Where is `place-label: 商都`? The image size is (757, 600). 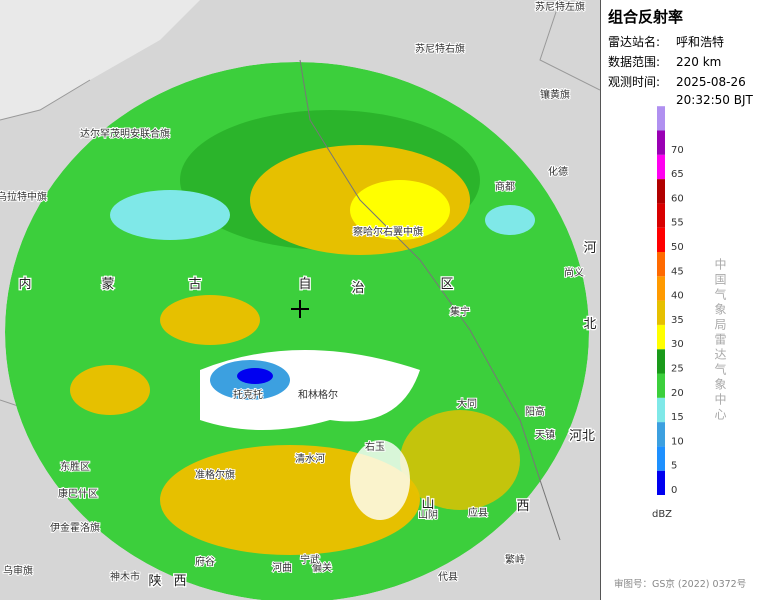 place-label: 商都 is located at coordinates (505, 186).